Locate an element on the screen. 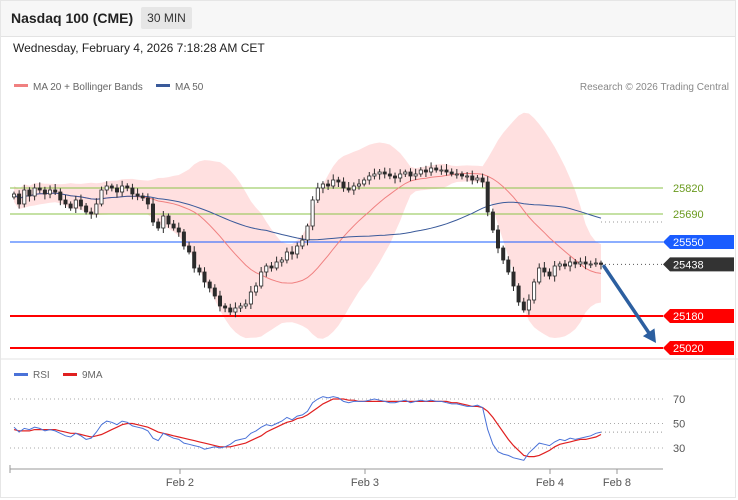 The width and height of the screenshot is (738, 500). forecast-arrow-shaft is located at coordinates (627, 301).